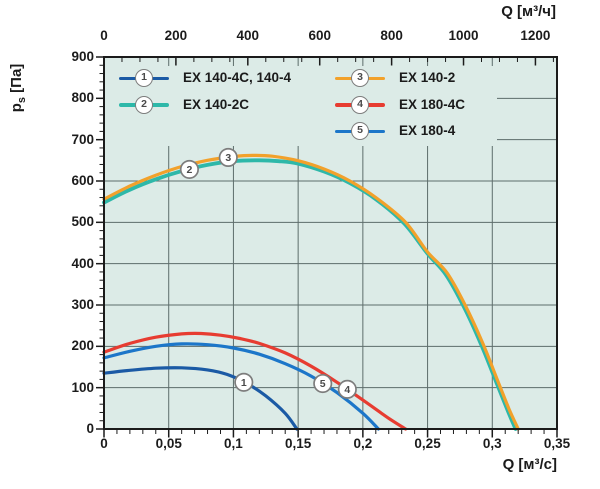  Describe the element at coordinates (557, 443) in the screenshot. I see `bottom-x-tick-label: 0,35` at that location.